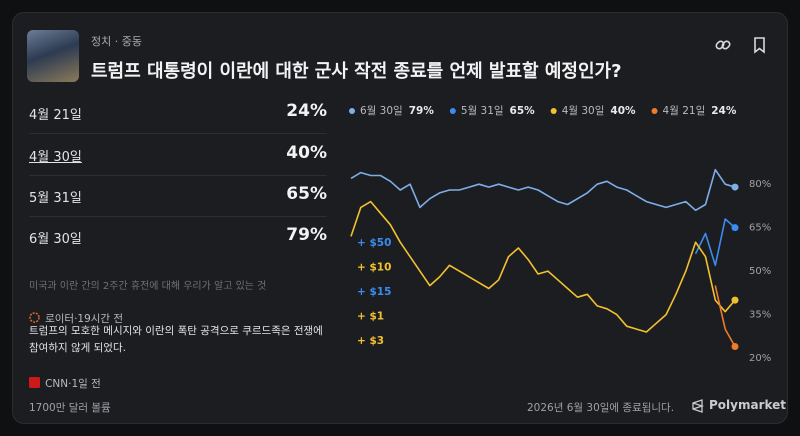 The height and width of the screenshot is (436, 800). I want to click on outcome-row: 6월 30일 79%, so click(178, 236).